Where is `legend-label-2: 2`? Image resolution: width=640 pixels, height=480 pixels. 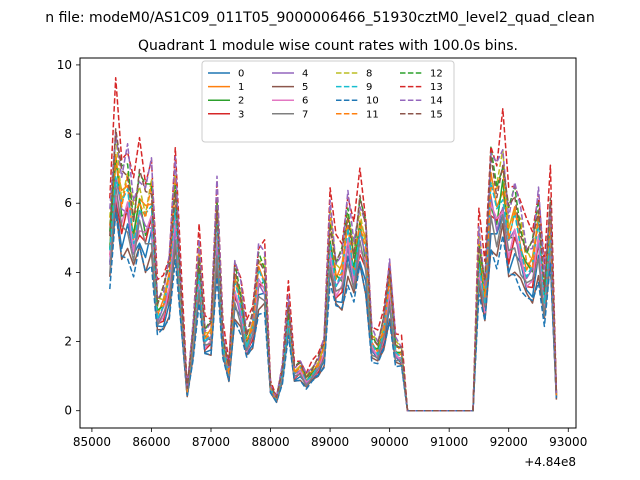 legend-label-2: 2 is located at coordinates (241, 101).